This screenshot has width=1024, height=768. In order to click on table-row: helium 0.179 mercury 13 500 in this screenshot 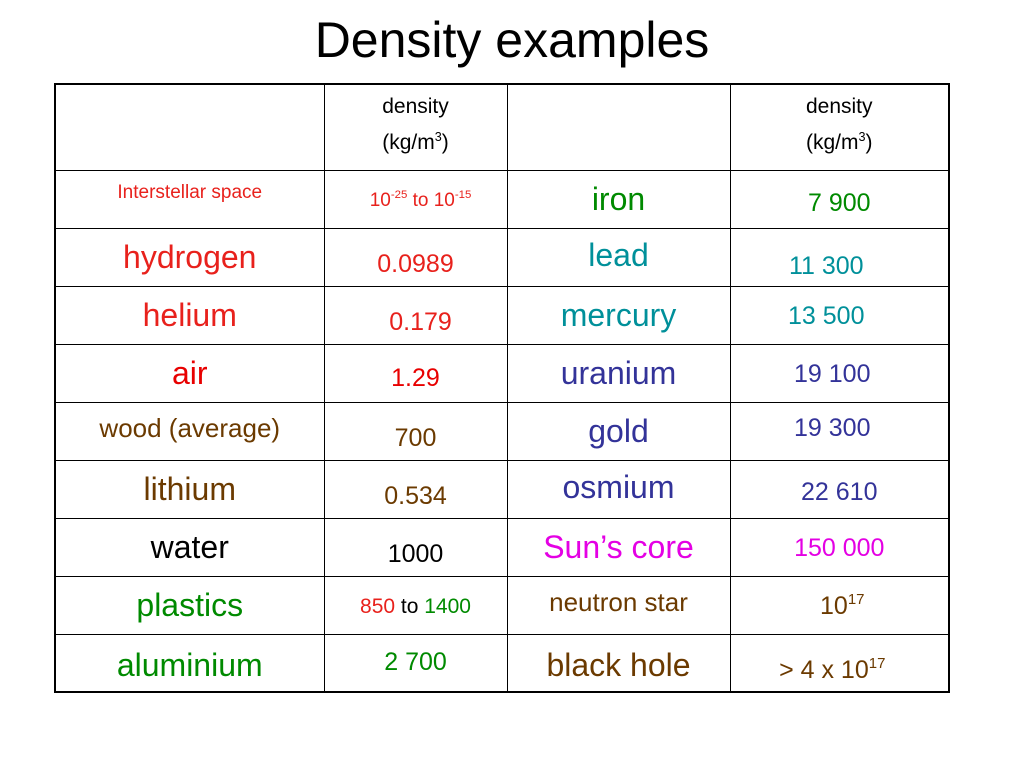, I will do `click(502, 315)`.